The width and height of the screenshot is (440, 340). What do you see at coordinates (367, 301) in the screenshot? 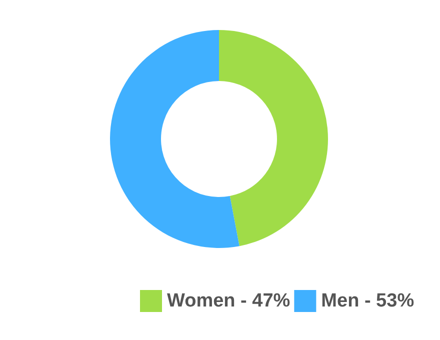
I see `legend-label: Men - 53%` at bounding box center [367, 301].